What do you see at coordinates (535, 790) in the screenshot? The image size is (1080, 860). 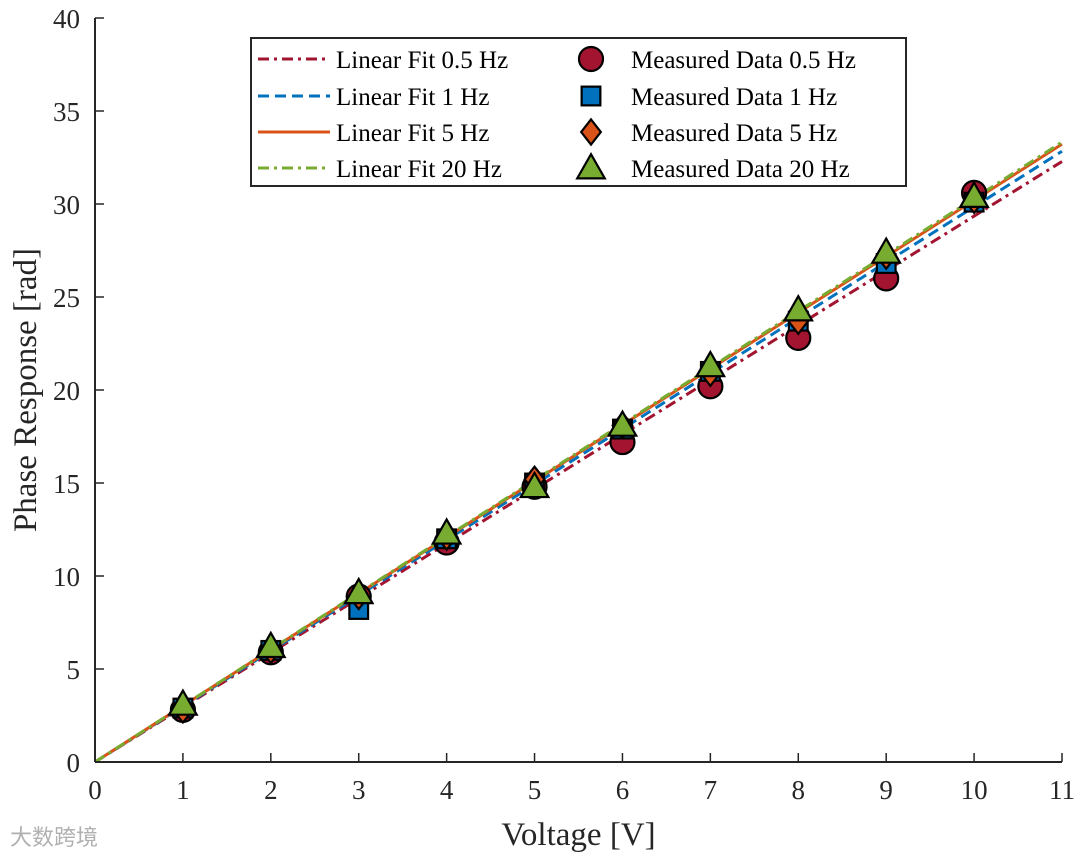 I see `x-tick-label: 5` at bounding box center [535, 790].